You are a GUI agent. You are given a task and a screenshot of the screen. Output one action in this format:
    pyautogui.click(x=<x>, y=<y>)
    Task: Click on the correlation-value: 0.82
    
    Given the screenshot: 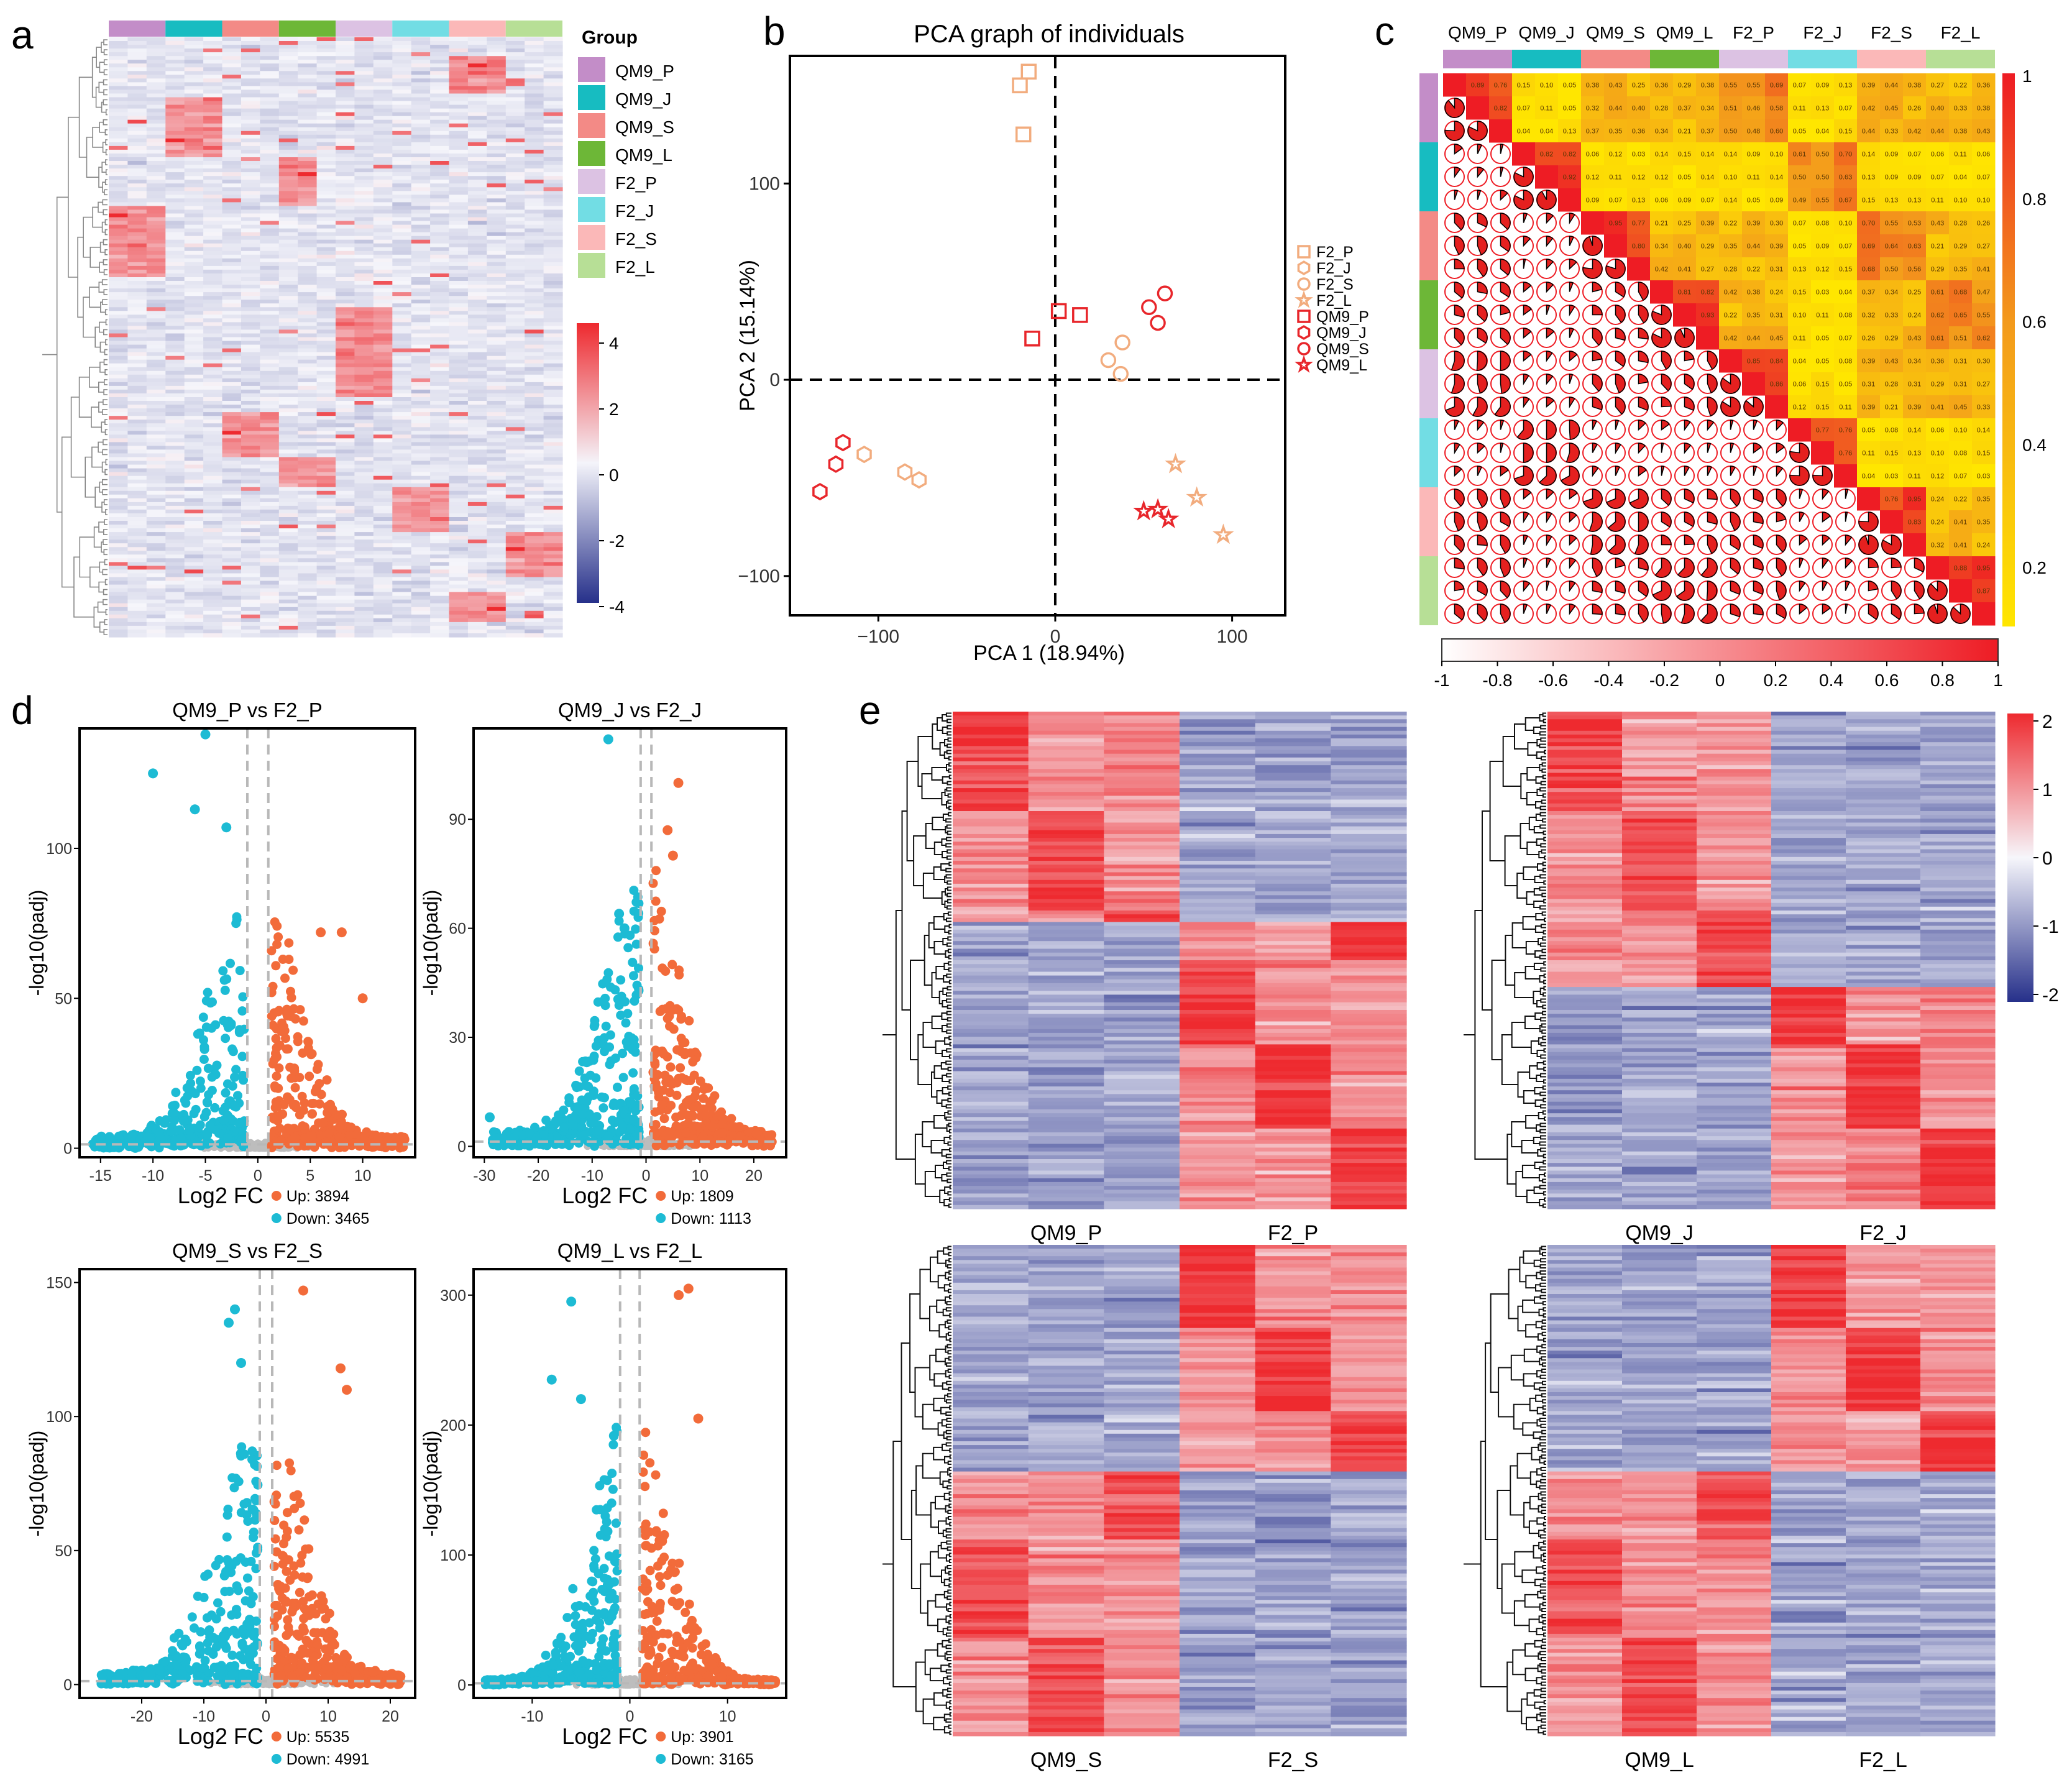 What is the action you would take?
    pyautogui.click(x=1707, y=292)
    